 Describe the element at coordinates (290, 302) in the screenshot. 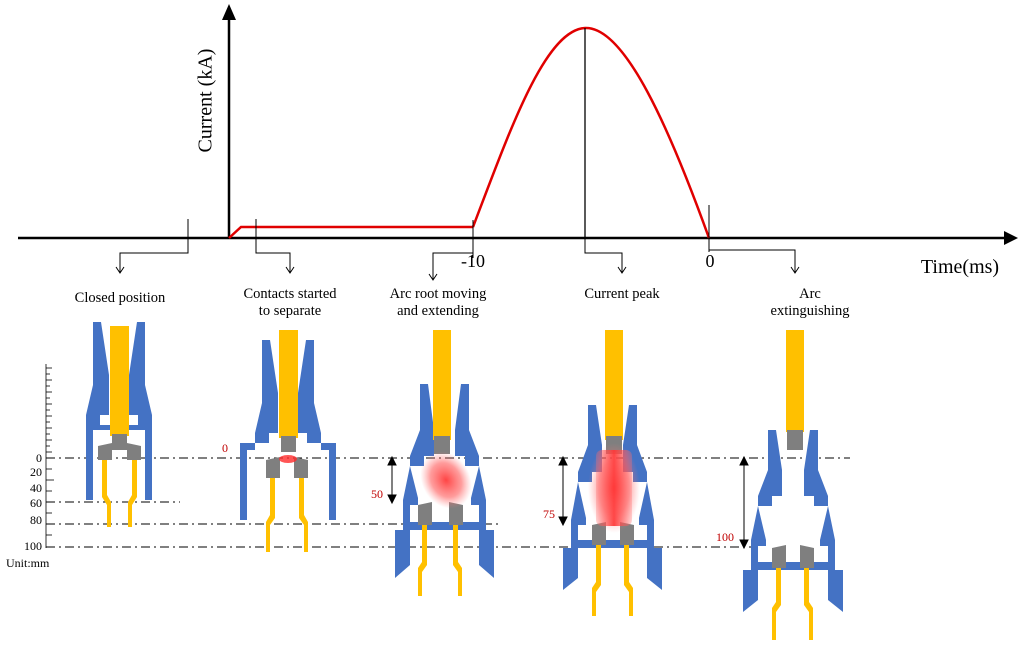

I see `stage-label-separate: Contacts started to separate` at that location.